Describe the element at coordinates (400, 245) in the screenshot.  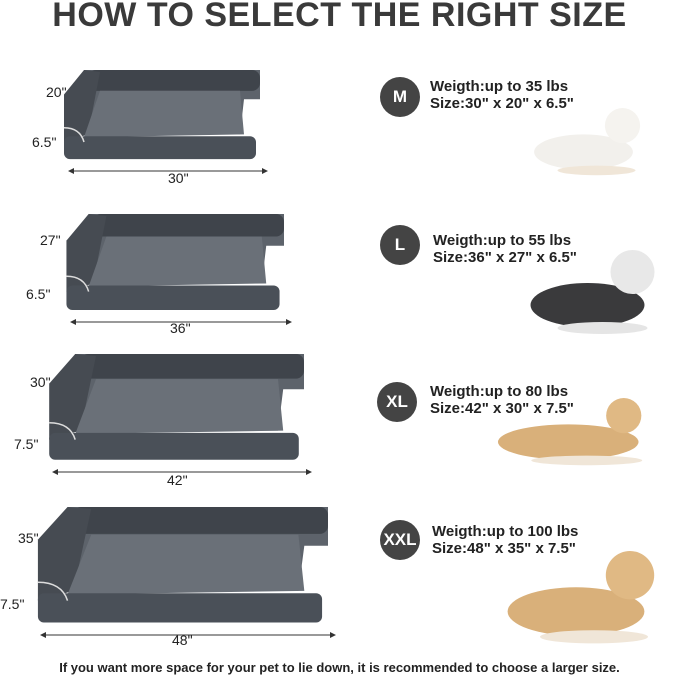
I see `size-badge: L` at that location.